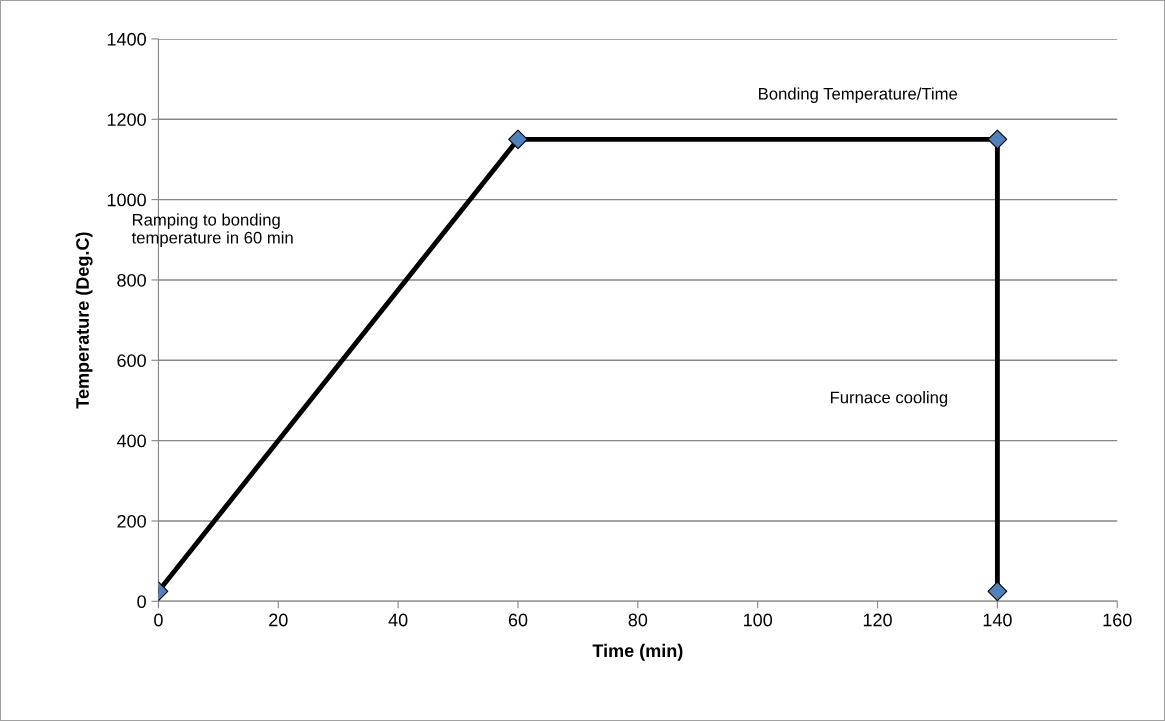  I want to click on y-tick-label: 400, so click(131, 441).